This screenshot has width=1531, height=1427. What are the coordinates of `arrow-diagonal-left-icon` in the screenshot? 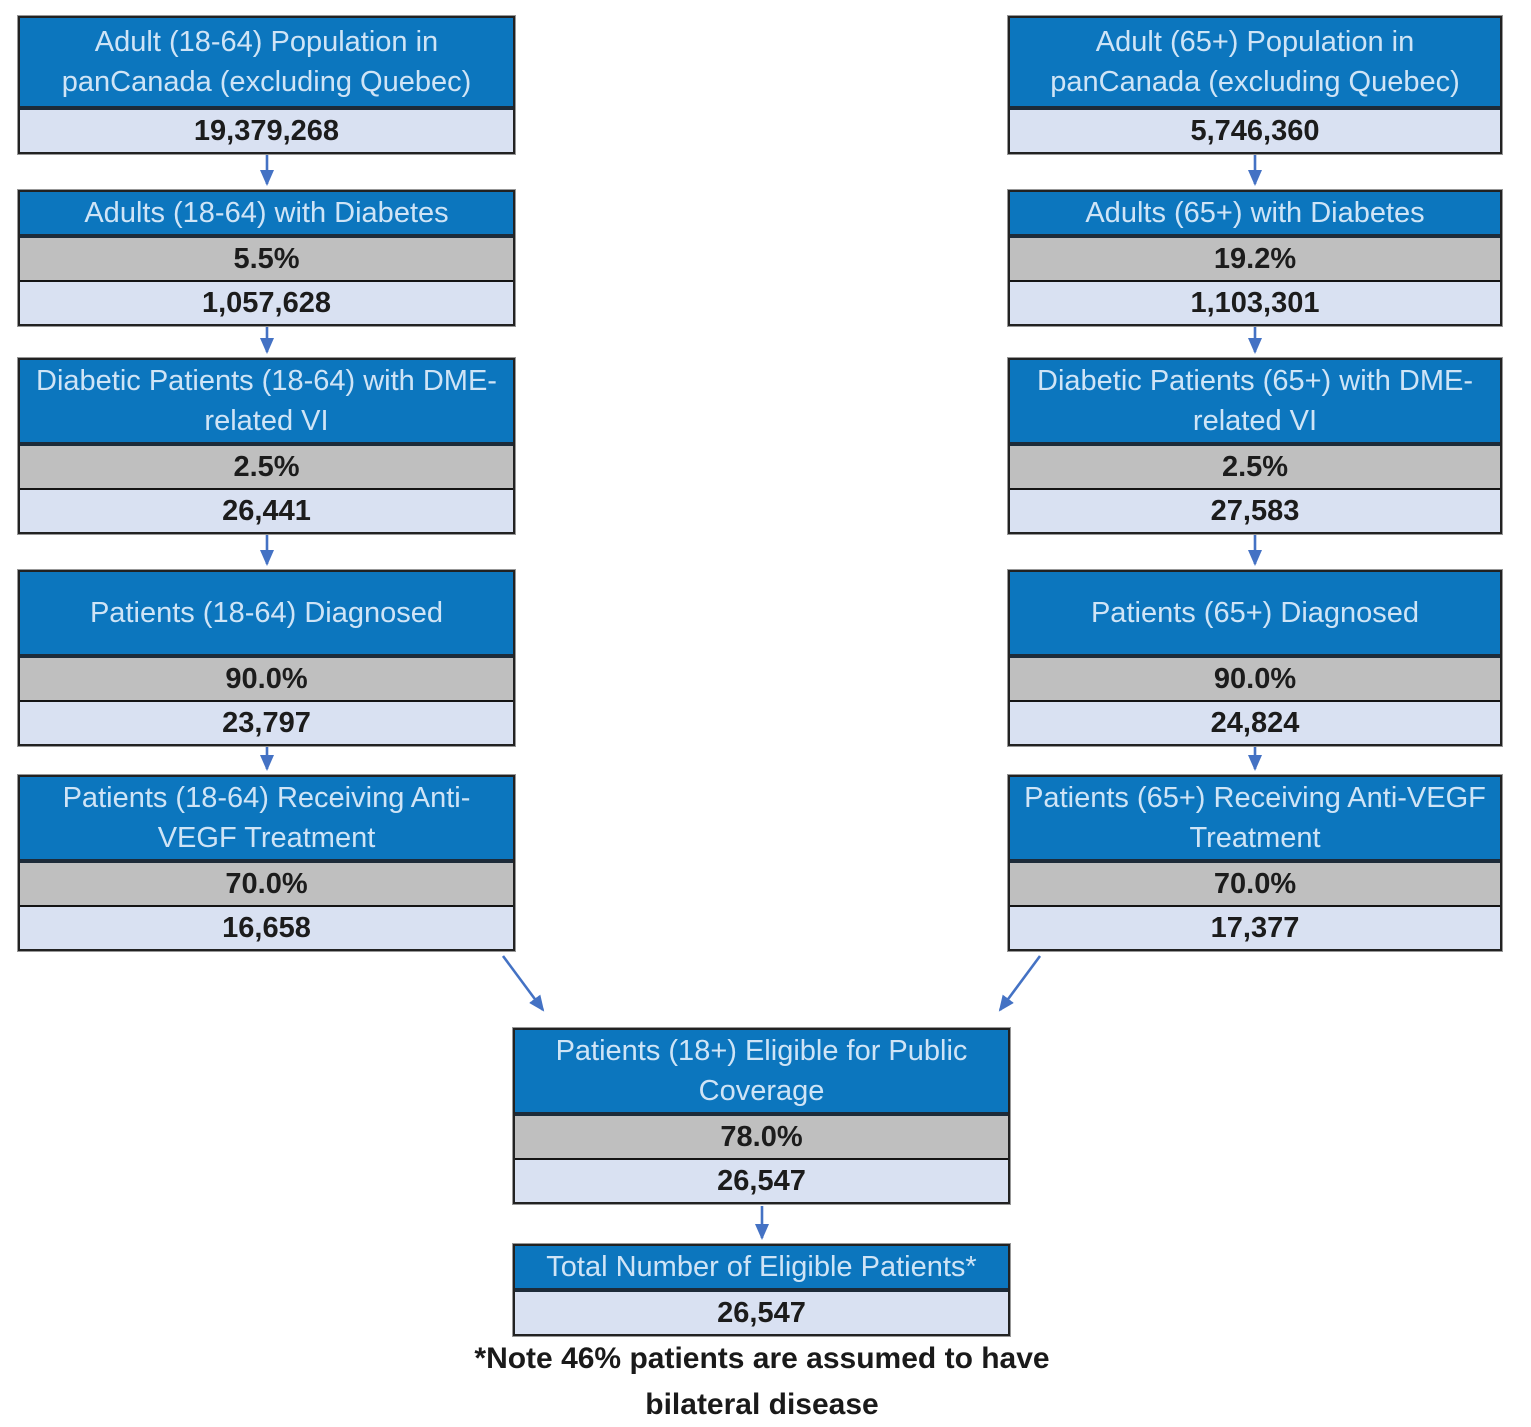 It's located at (1020, 983).